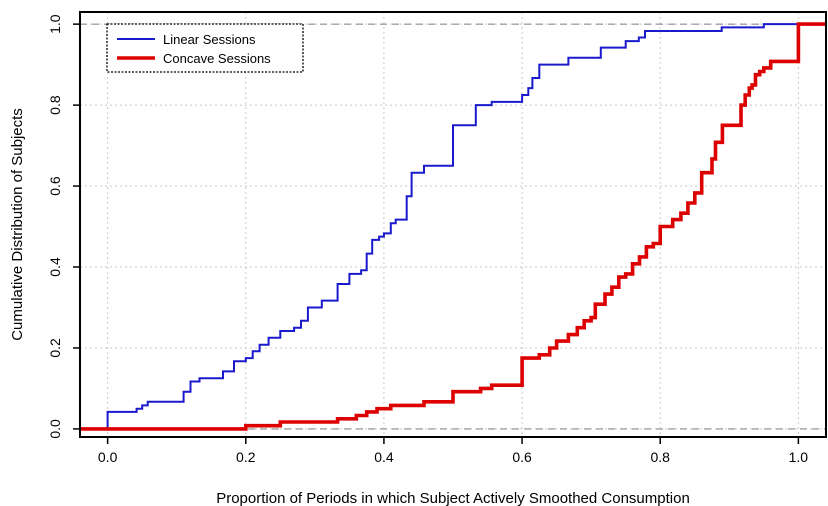  Describe the element at coordinates (660, 457) in the screenshot. I see `x-tick-label-4: 0.8` at that location.